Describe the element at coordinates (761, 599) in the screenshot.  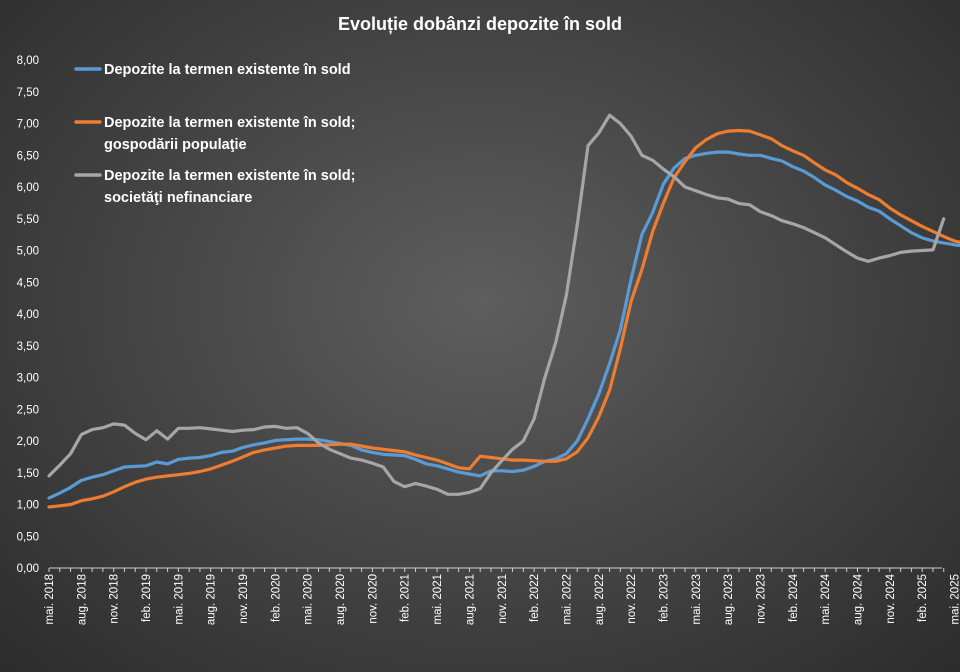
I see `x-tick-label: nov. 2023` at that location.